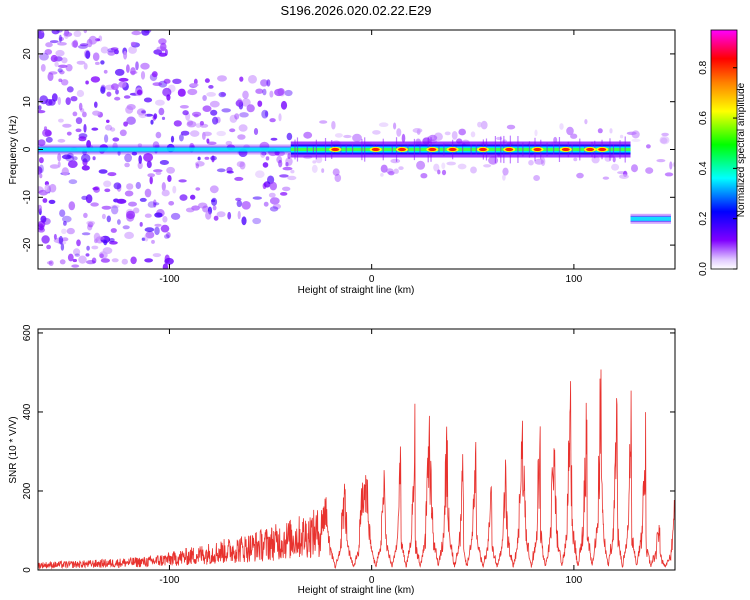 The width and height of the screenshot is (750, 600). What do you see at coordinates (169, 279) in the screenshot?
I see `spectrogram-xtick-label: -100` at bounding box center [169, 279].